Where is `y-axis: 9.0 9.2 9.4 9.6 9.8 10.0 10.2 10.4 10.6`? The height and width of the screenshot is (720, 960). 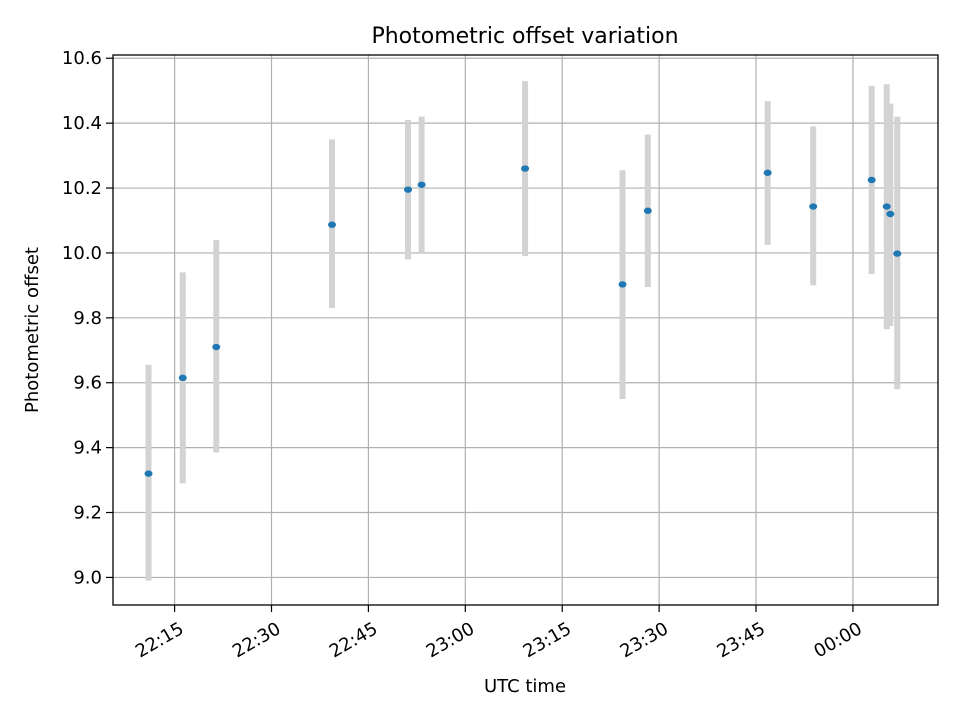 y-axis: 9.0 9.2 9.4 9.6 9.8 10.0 10.2 10.4 10.6 is located at coordinates (87, 318).